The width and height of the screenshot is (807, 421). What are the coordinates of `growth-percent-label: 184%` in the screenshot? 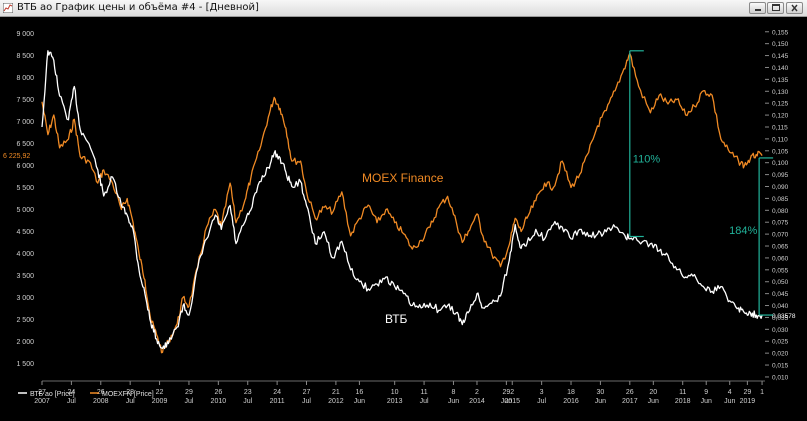 It's located at (743, 231).